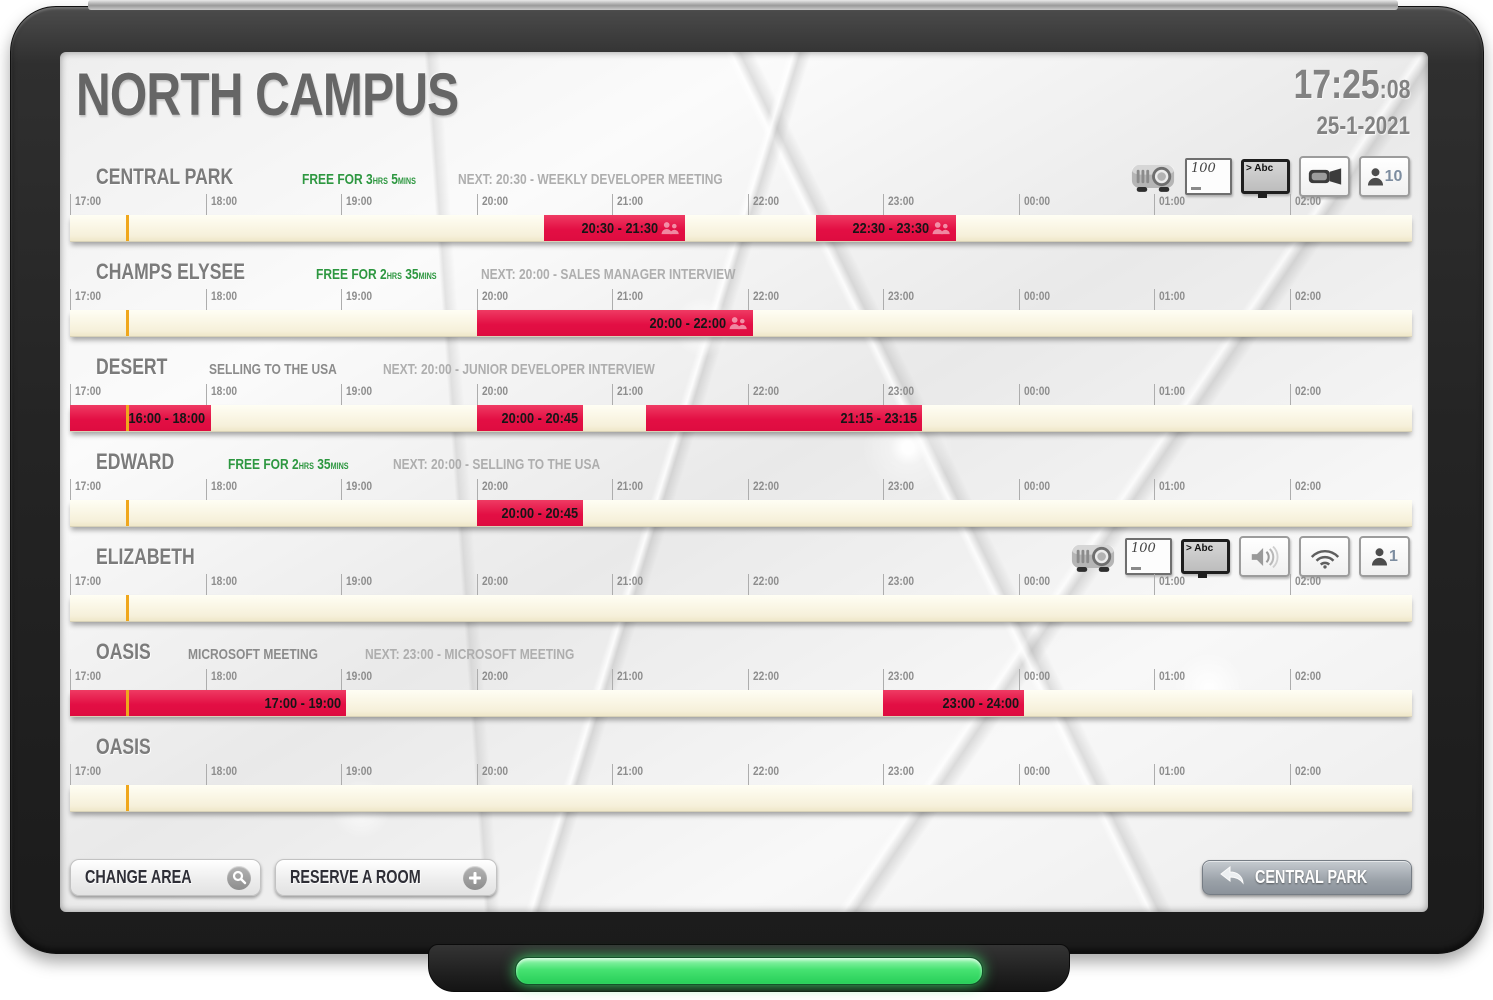 Image resolution: width=1493 pixels, height=1000 pixels. I want to click on videocamera-icon, so click(1324, 176).